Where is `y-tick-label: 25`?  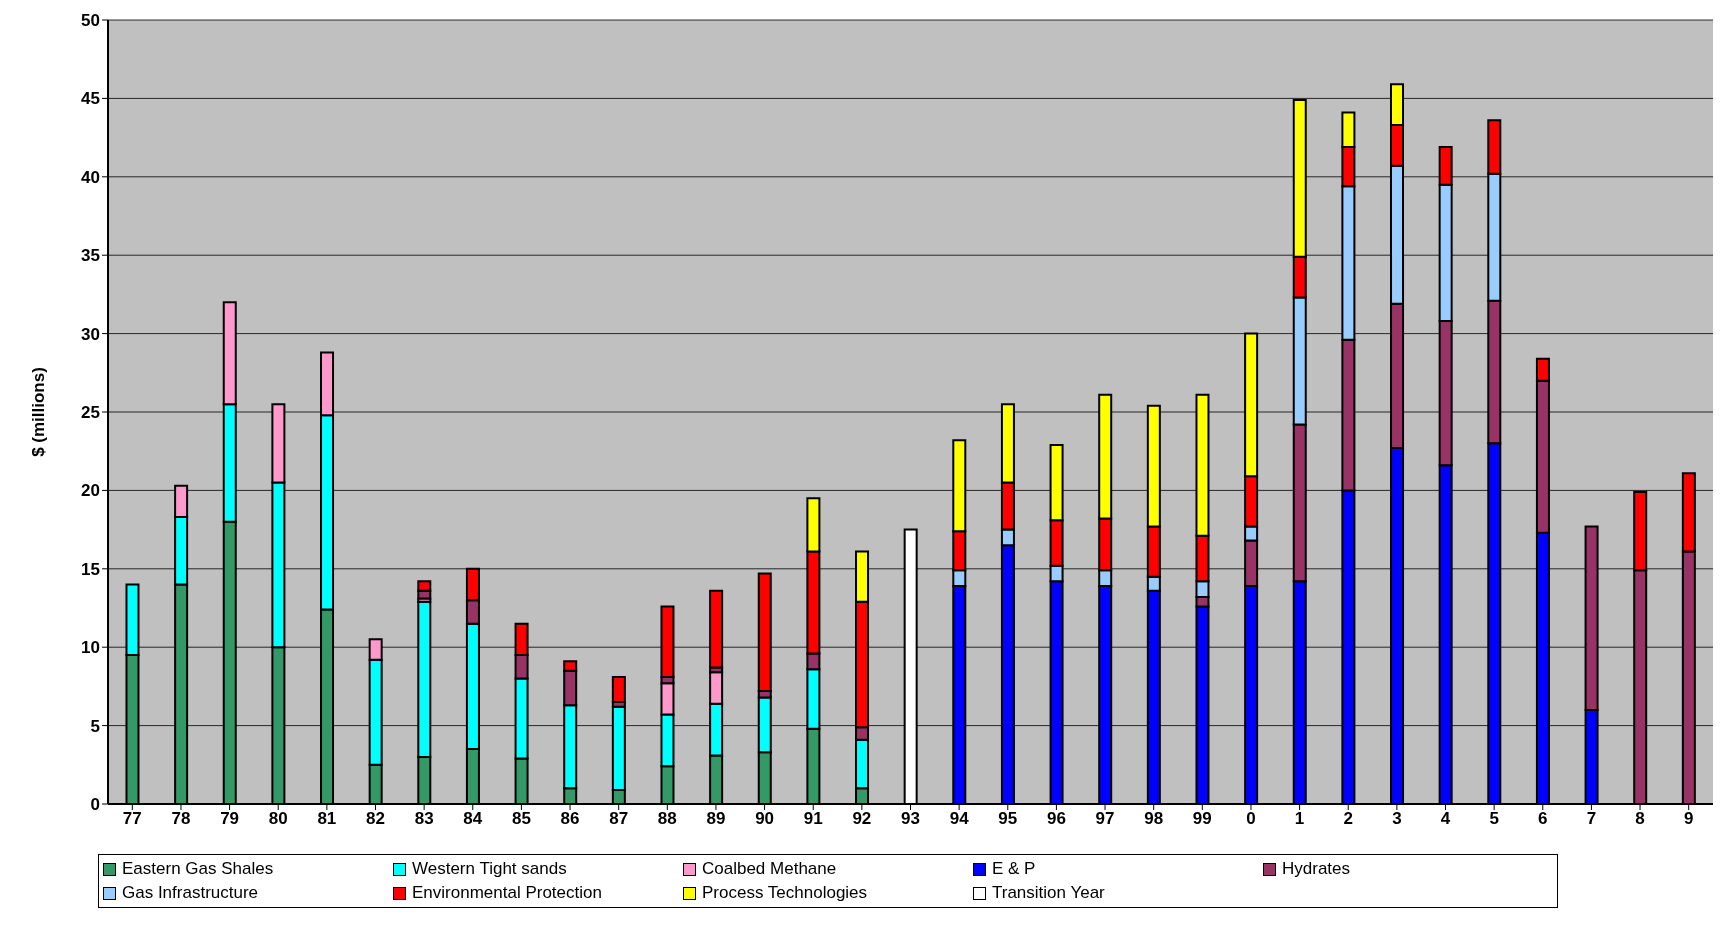
y-tick-label: 25 is located at coordinates (90, 413).